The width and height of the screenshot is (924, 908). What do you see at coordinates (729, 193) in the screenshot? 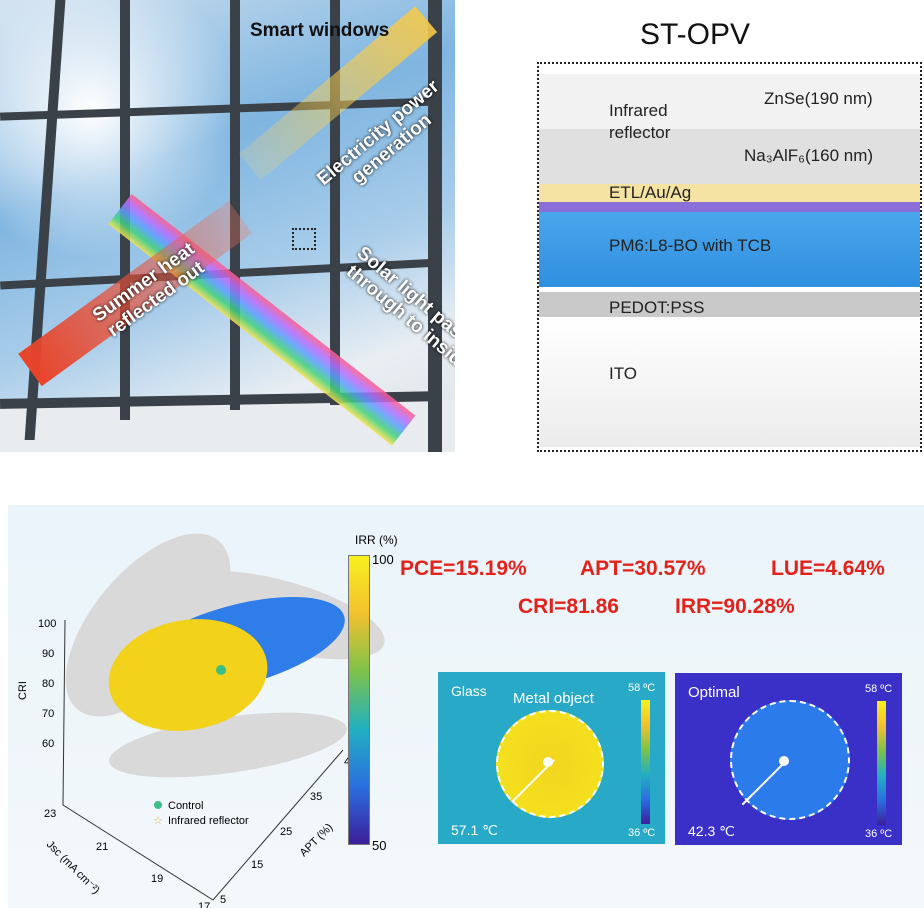
I see `layer-etl` at bounding box center [729, 193].